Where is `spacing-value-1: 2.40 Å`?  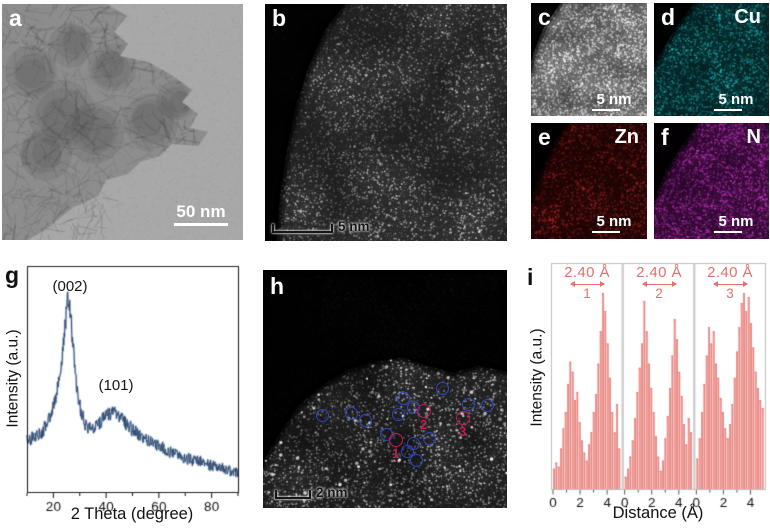 spacing-value-1: 2.40 Å is located at coordinates (587, 272).